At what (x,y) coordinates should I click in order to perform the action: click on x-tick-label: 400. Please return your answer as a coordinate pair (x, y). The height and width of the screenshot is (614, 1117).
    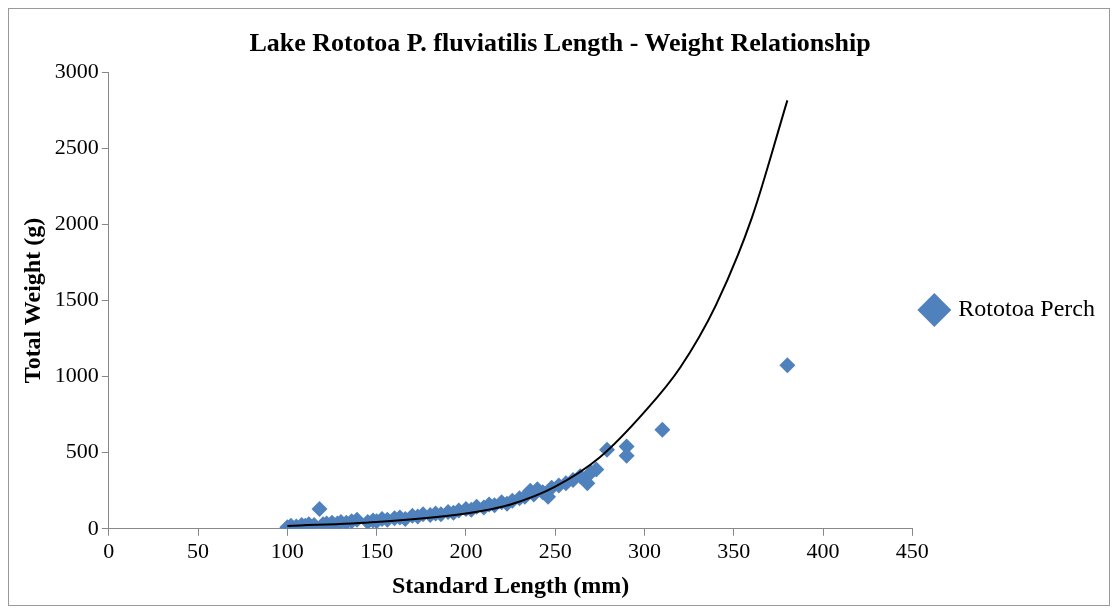
    Looking at the image, I should click on (823, 550).